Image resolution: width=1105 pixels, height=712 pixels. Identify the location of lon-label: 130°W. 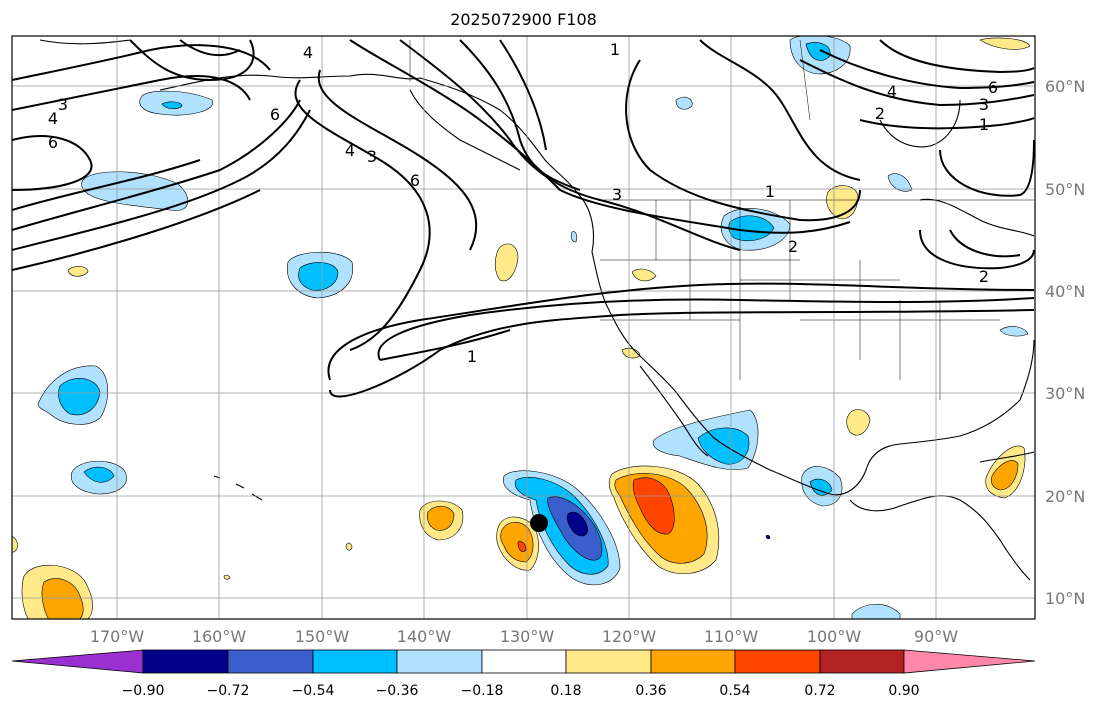
(527, 636).